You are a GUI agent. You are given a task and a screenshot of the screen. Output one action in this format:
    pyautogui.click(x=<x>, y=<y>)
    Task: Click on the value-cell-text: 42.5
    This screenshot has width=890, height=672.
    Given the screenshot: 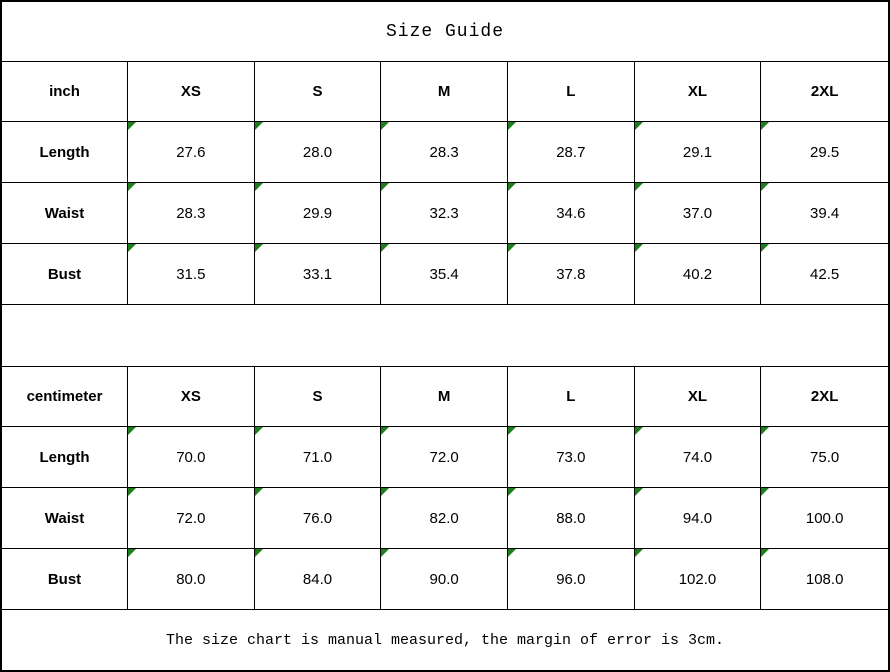 What is the action you would take?
    pyautogui.click(x=825, y=274)
    